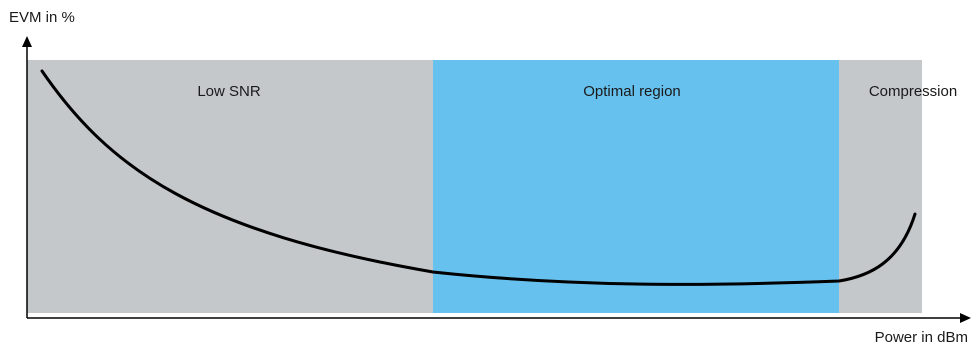 This screenshot has height=346, width=974. Describe the element at coordinates (913, 91) in the screenshot. I see `region-label-compression: Compression` at that location.